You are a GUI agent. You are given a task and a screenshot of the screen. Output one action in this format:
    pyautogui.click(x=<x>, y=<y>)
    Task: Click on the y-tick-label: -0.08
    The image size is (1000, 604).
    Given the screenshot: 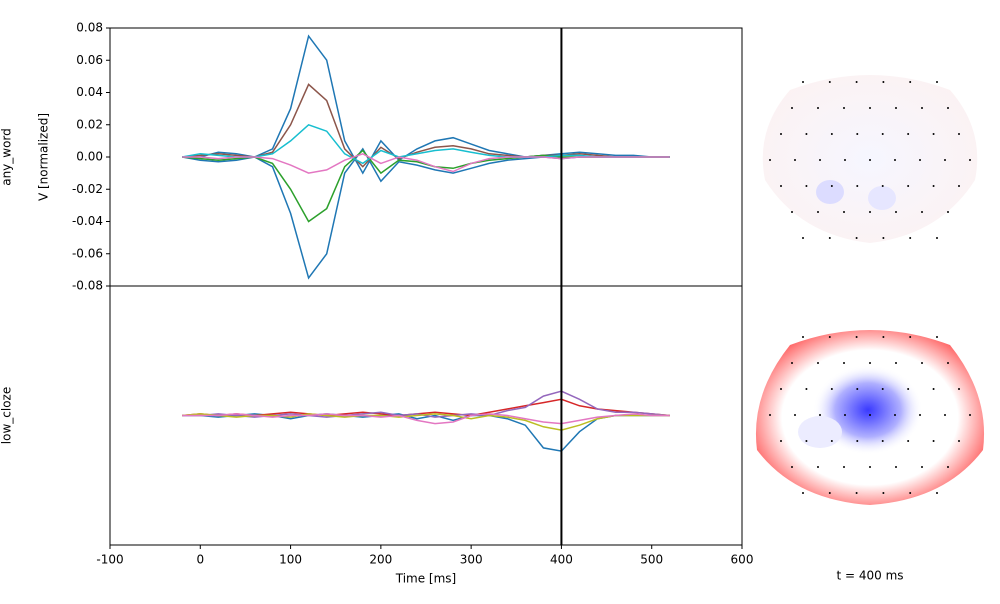 What is the action you would take?
    pyautogui.click(x=87, y=286)
    